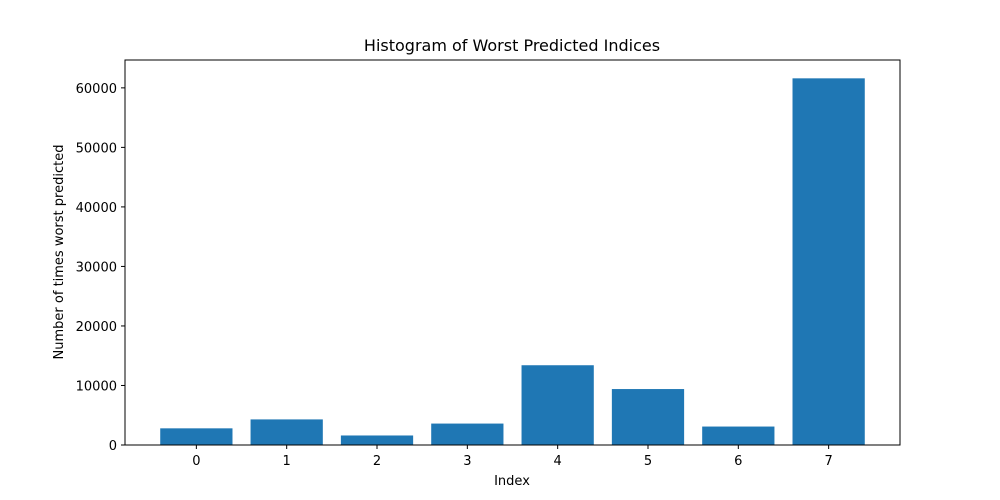 This screenshot has width=1000, height=500. I want to click on x-tick-label: 3, so click(467, 461).